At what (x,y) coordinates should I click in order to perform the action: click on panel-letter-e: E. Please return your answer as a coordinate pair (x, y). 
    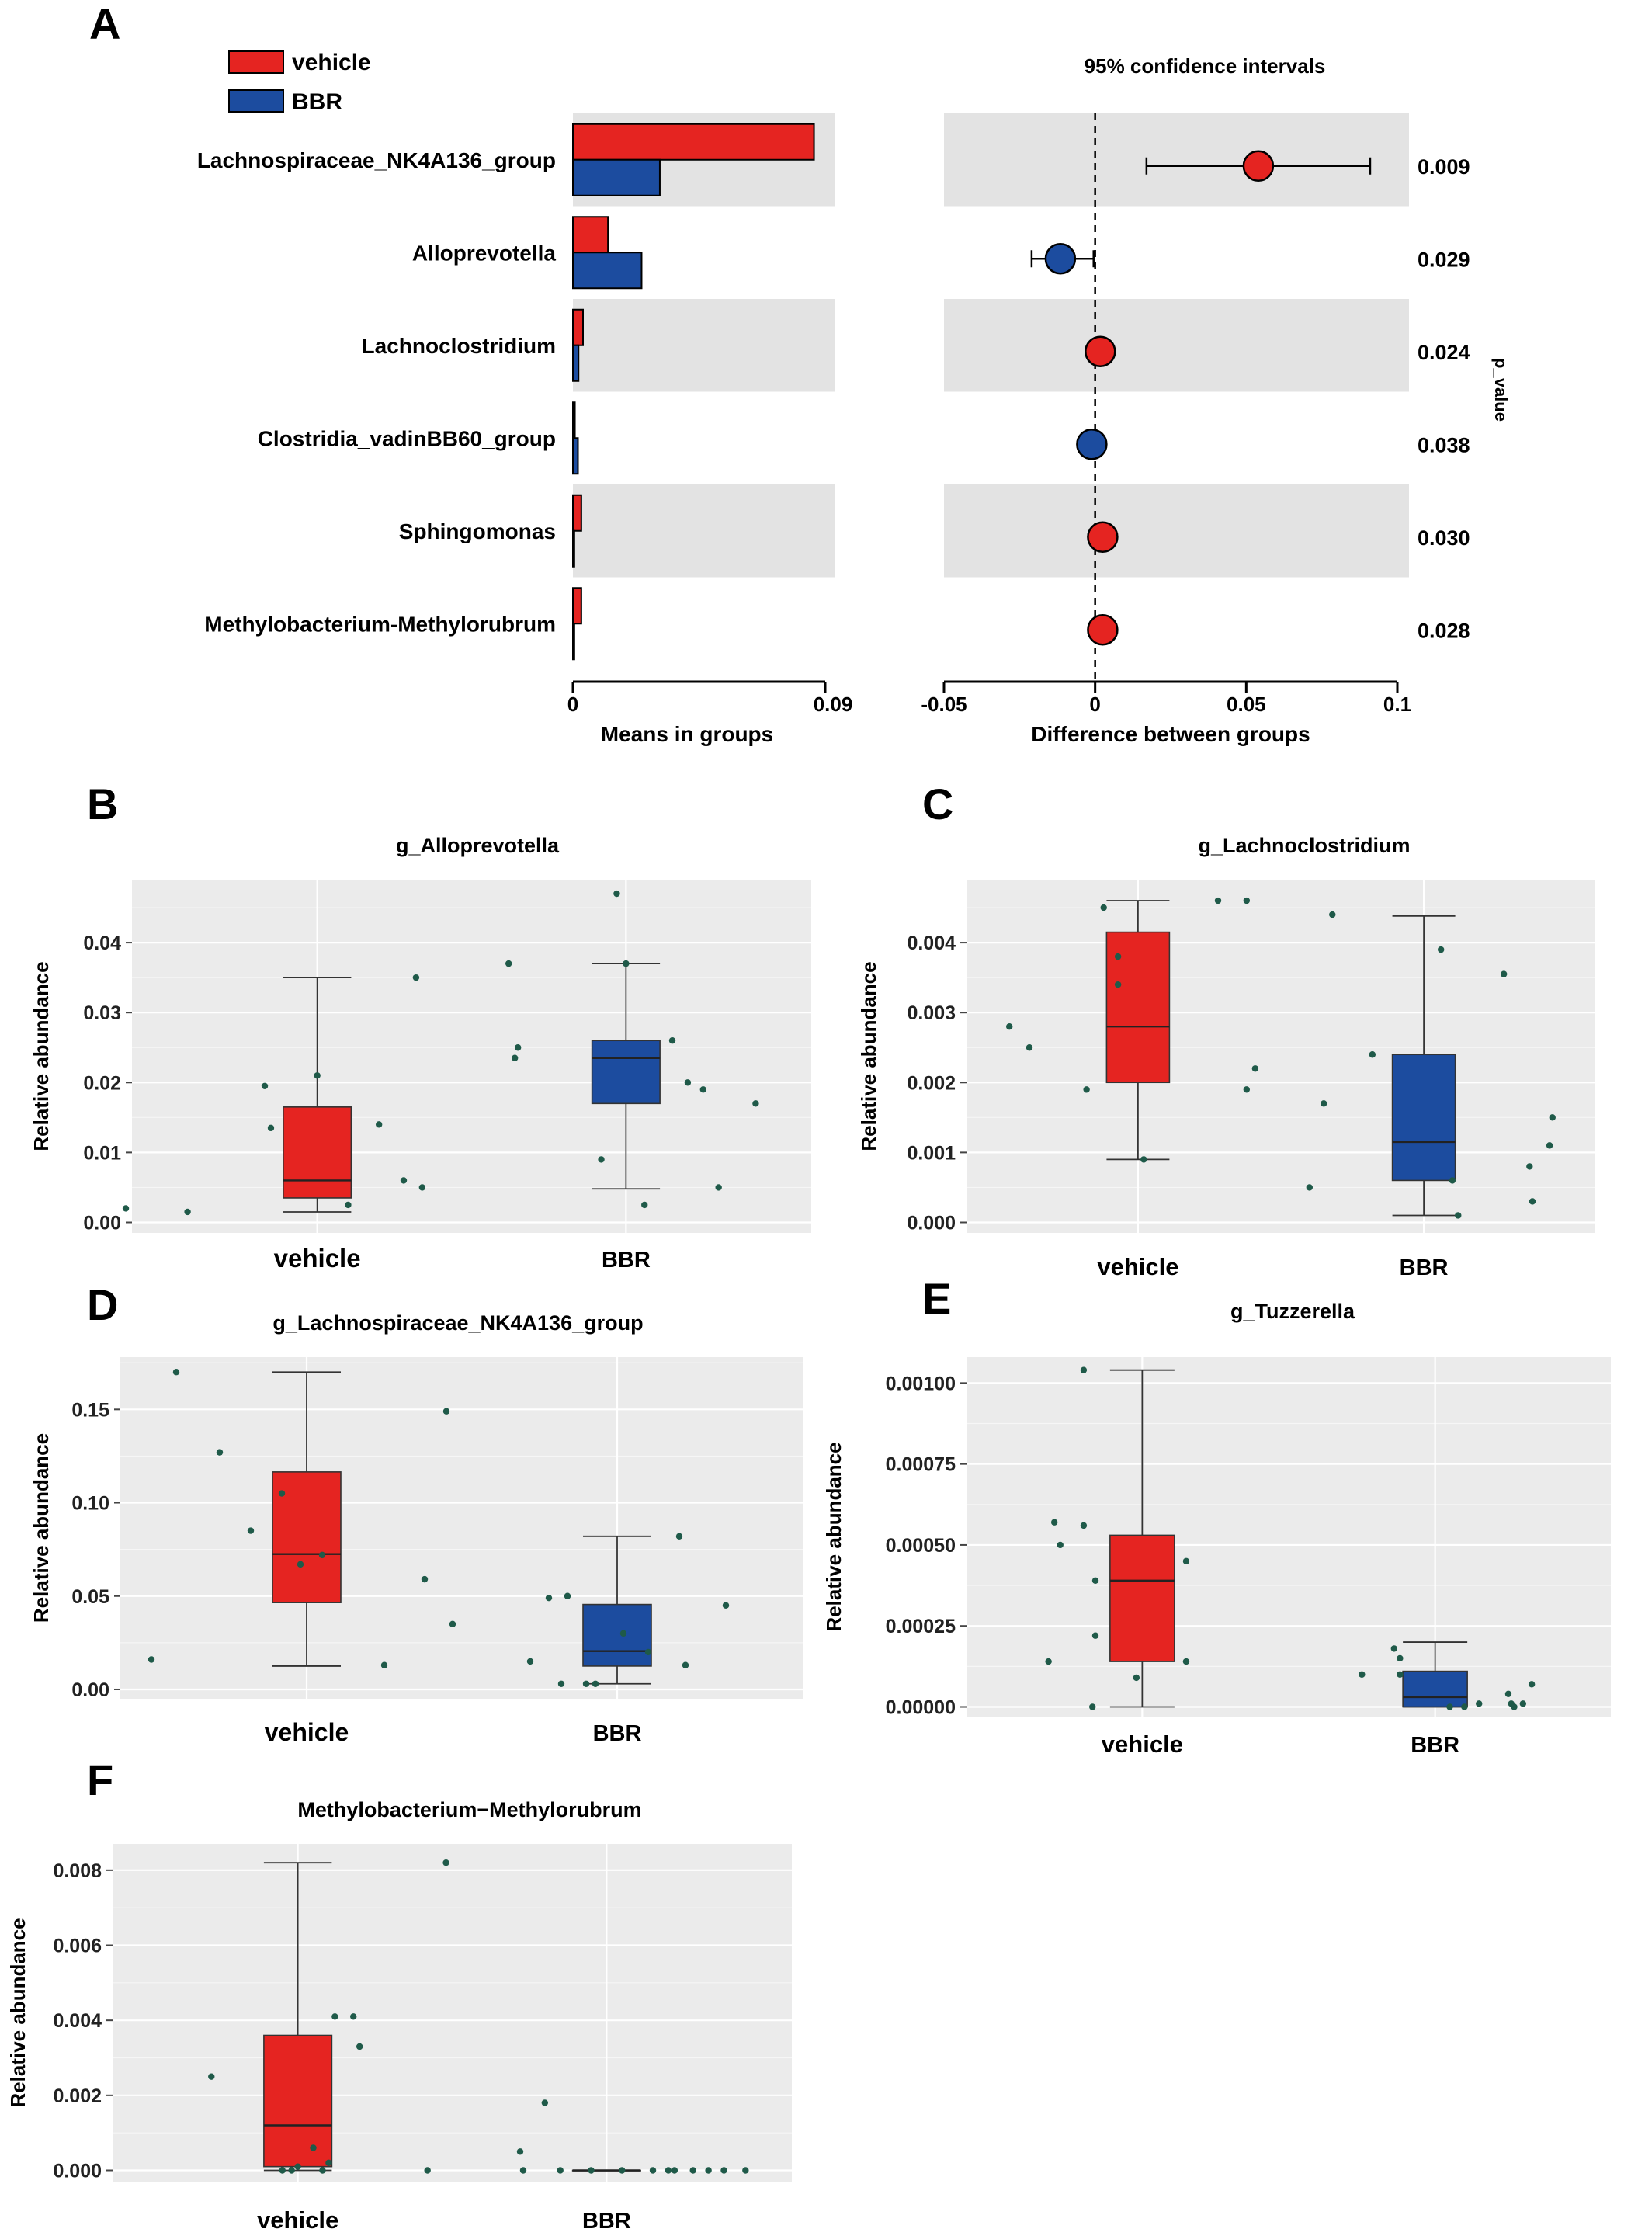
    Looking at the image, I should click on (936, 1298).